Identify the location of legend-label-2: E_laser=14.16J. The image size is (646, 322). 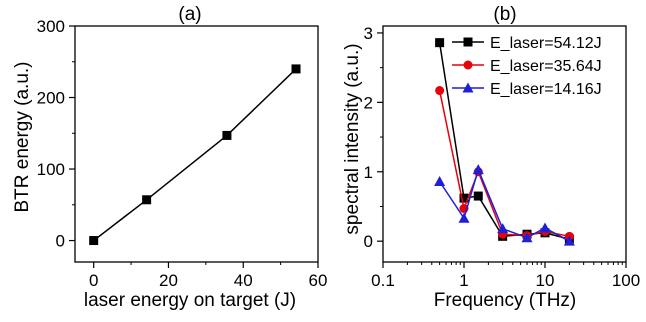
(546, 89).